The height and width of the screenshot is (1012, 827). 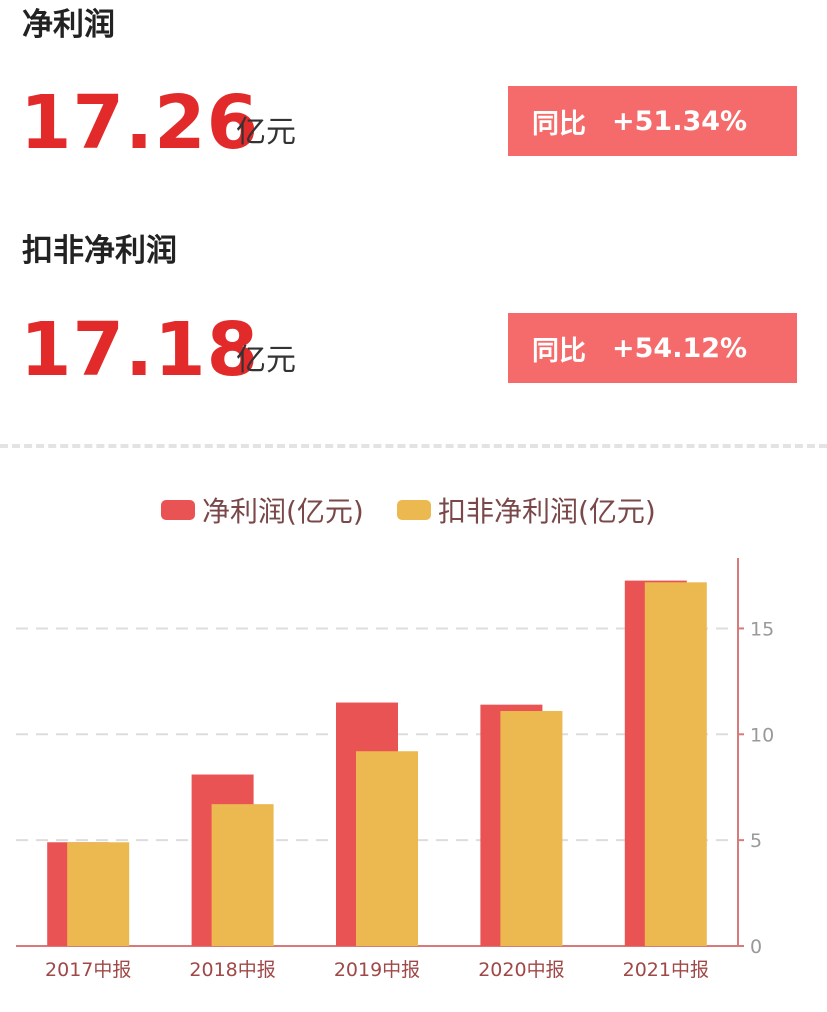 I want to click on legend-label-net-profit: 净利润(亿元), so click(x=283, y=511).